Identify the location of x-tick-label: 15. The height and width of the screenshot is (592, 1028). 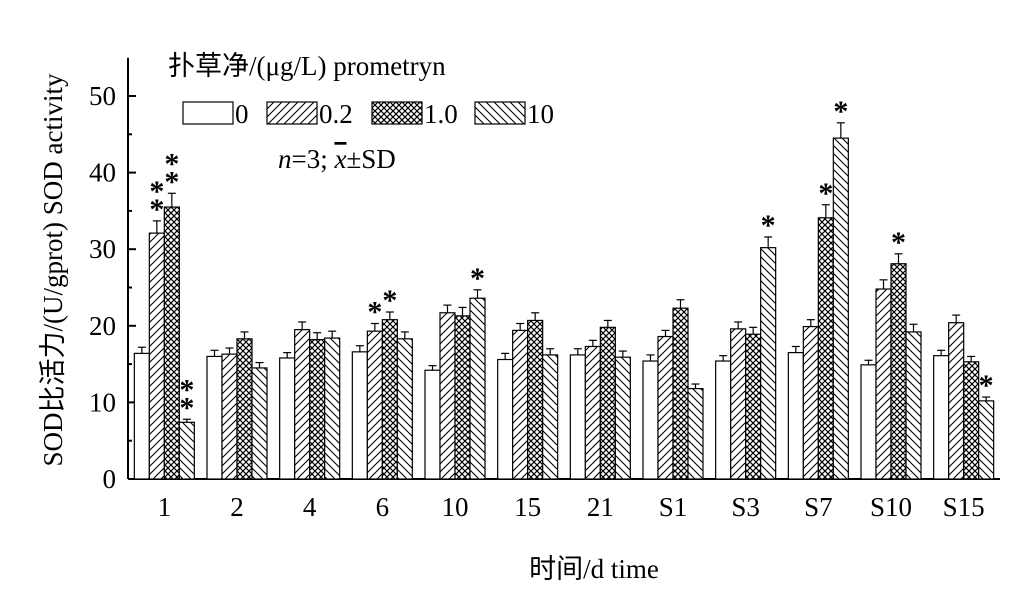
(527, 507).